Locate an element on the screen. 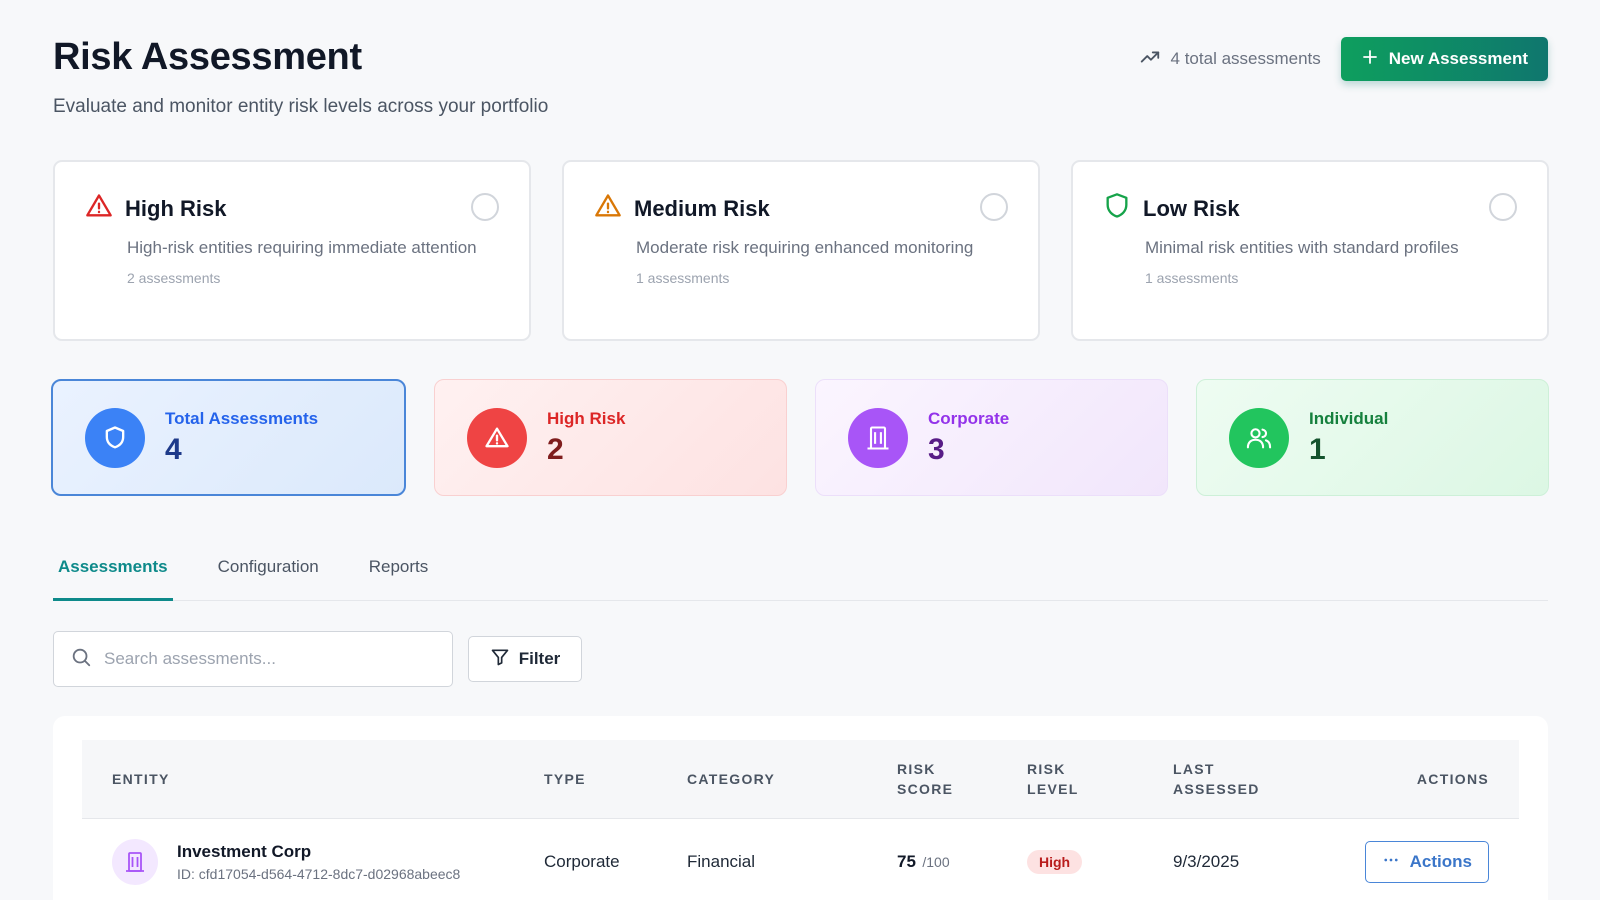 Image resolution: width=1600 pixels, height=900 pixels. column-header-risk-level: RISK LEVEL is located at coordinates (1100, 779).